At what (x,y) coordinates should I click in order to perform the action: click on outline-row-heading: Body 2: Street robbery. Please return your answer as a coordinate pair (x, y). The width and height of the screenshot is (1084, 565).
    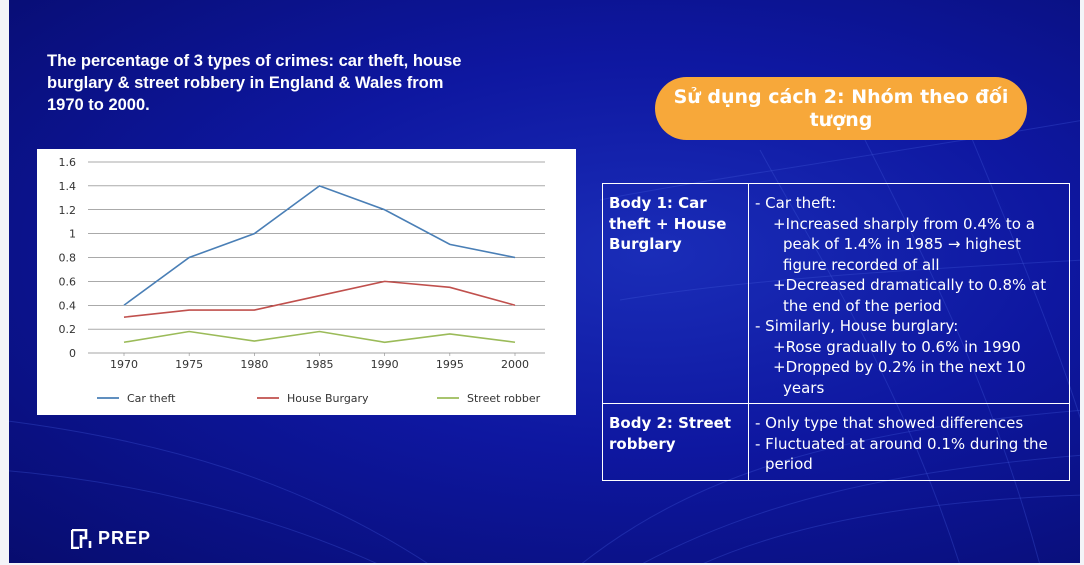
    Looking at the image, I should click on (675, 442).